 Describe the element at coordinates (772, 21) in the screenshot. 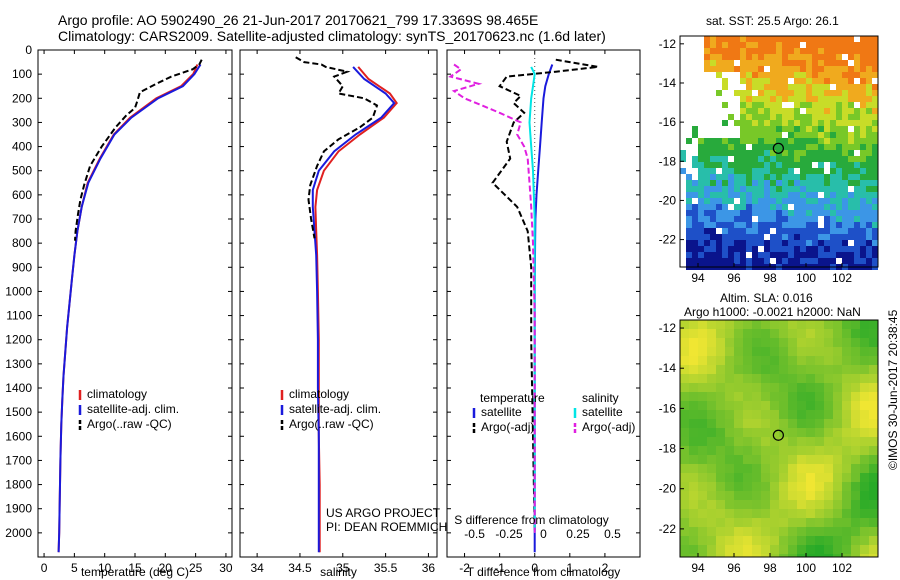

I see `sst-map-title: sat. SST: 25.5 Argo: 26.1` at that location.